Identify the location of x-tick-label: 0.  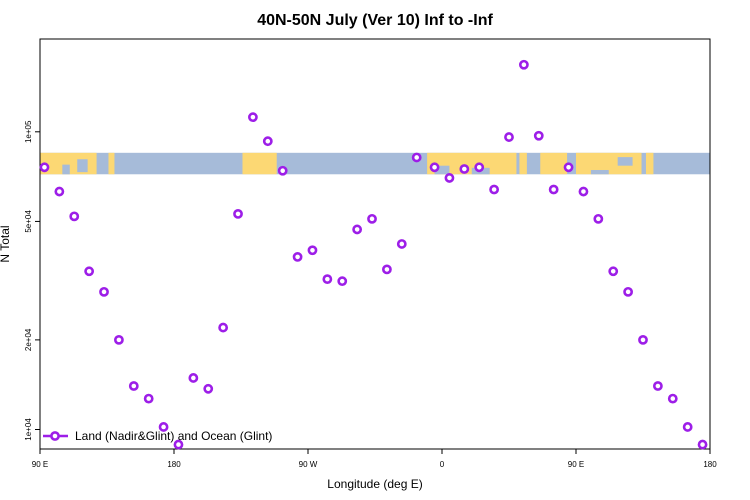
(442, 464).